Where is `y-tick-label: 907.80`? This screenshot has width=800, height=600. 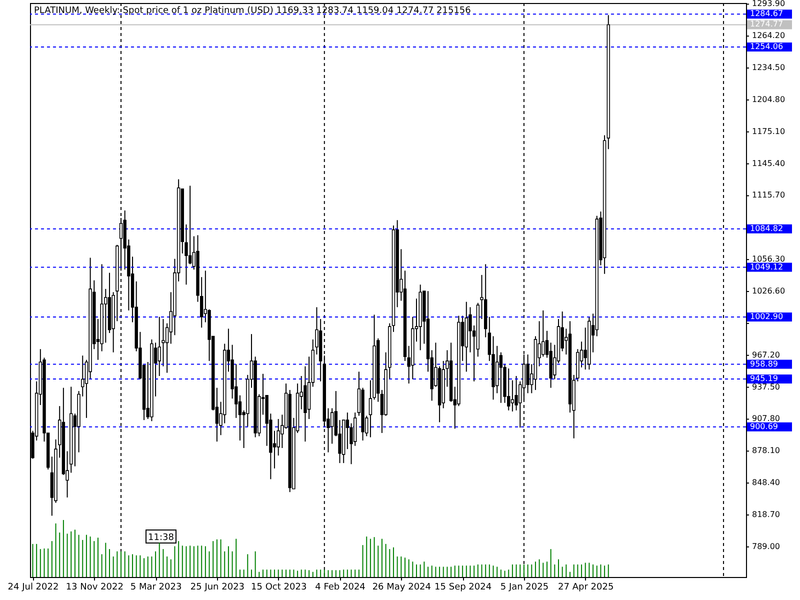
y-tick-label: 907.80 is located at coordinates (766, 419).